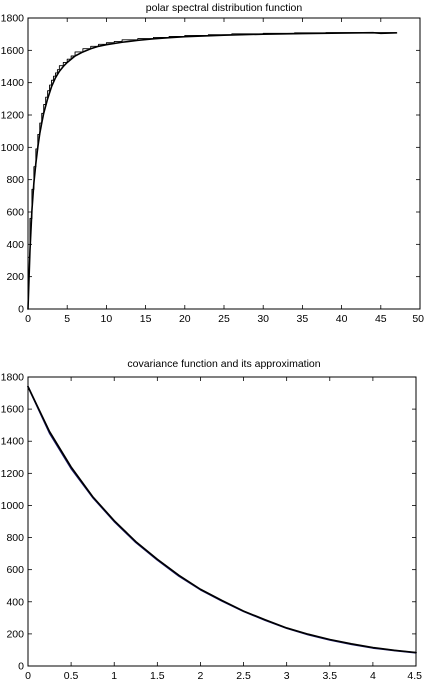 Image resolution: width=425 pixels, height=683 pixels. What do you see at coordinates (373, 676) in the screenshot?
I see `x-tick-label: 4` at bounding box center [373, 676].